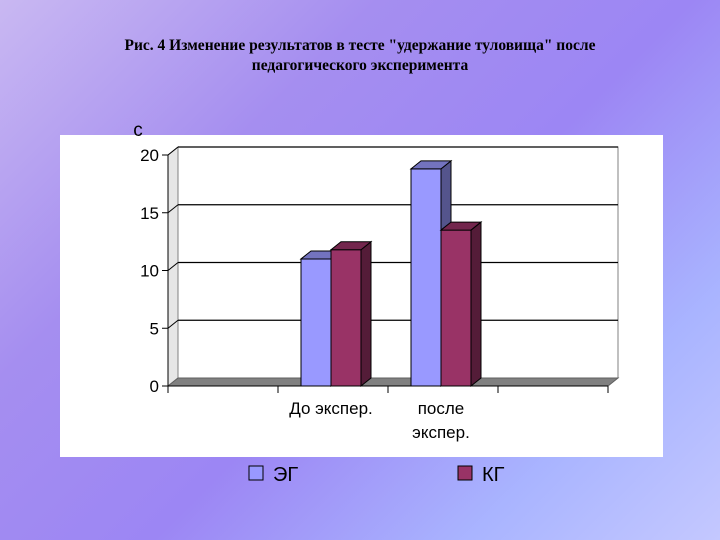  I want to click on slide-title-line-2: педагогического эксперимента, so click(360, 65).